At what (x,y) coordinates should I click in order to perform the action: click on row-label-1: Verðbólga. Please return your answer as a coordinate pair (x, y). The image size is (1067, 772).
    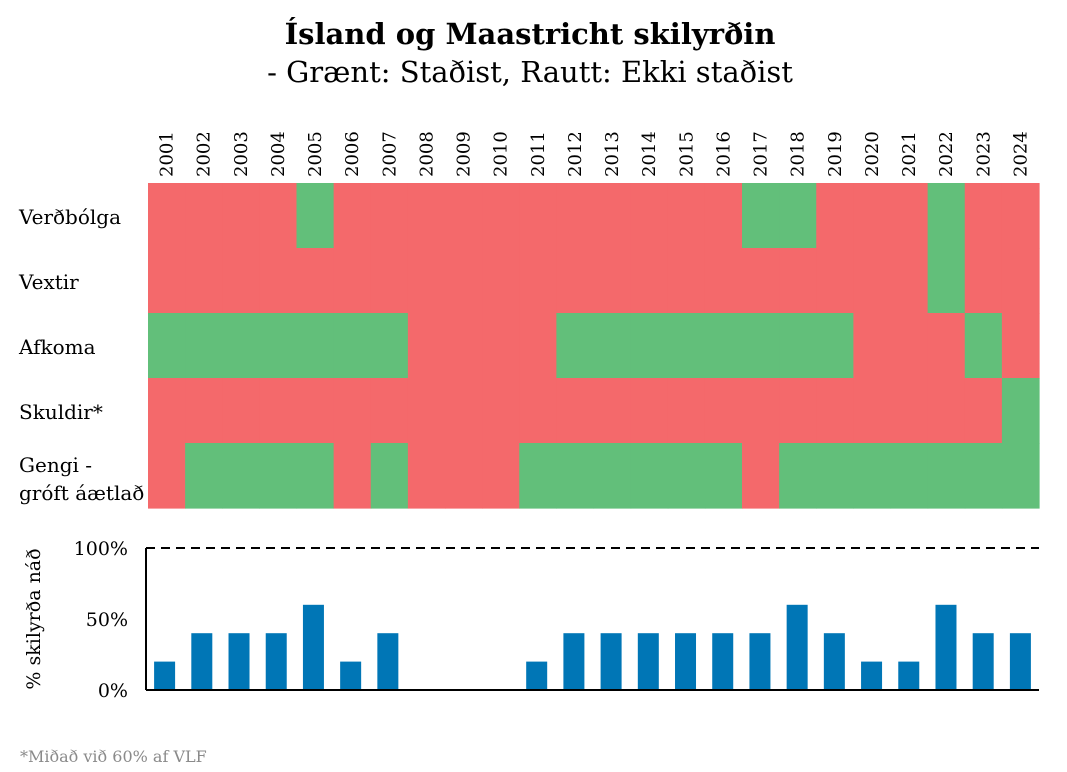
    Looking at the image, I should click on (69, 217).